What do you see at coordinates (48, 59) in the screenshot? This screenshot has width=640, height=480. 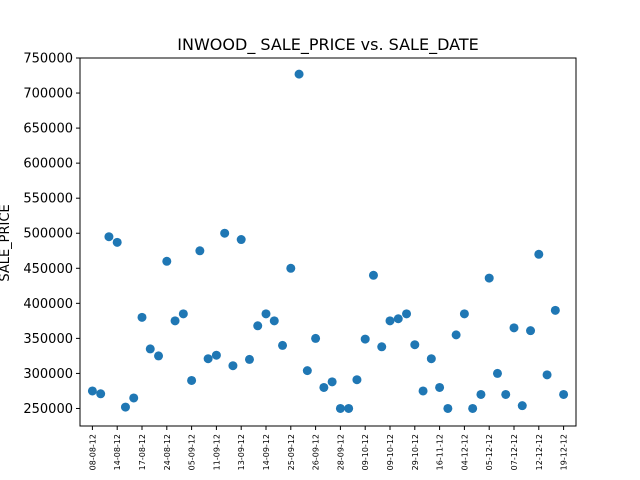 I see `y-tick-label: 750000` at bounding box center [48, 59].